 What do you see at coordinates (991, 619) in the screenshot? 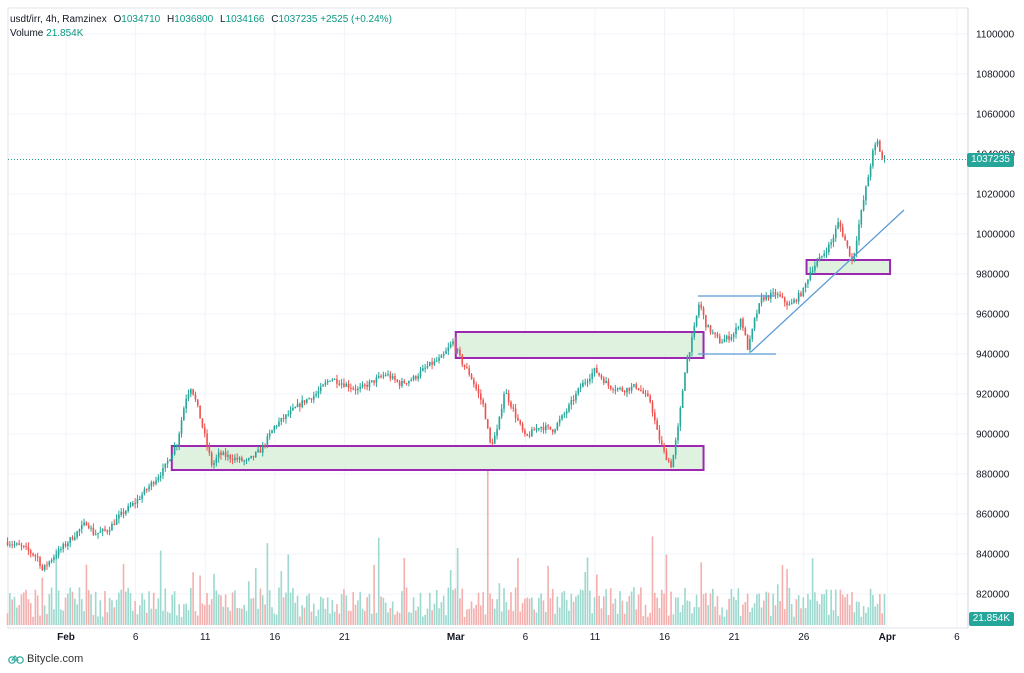
I see `volume-badge: 21.854K` at bounding box center [991, 619].